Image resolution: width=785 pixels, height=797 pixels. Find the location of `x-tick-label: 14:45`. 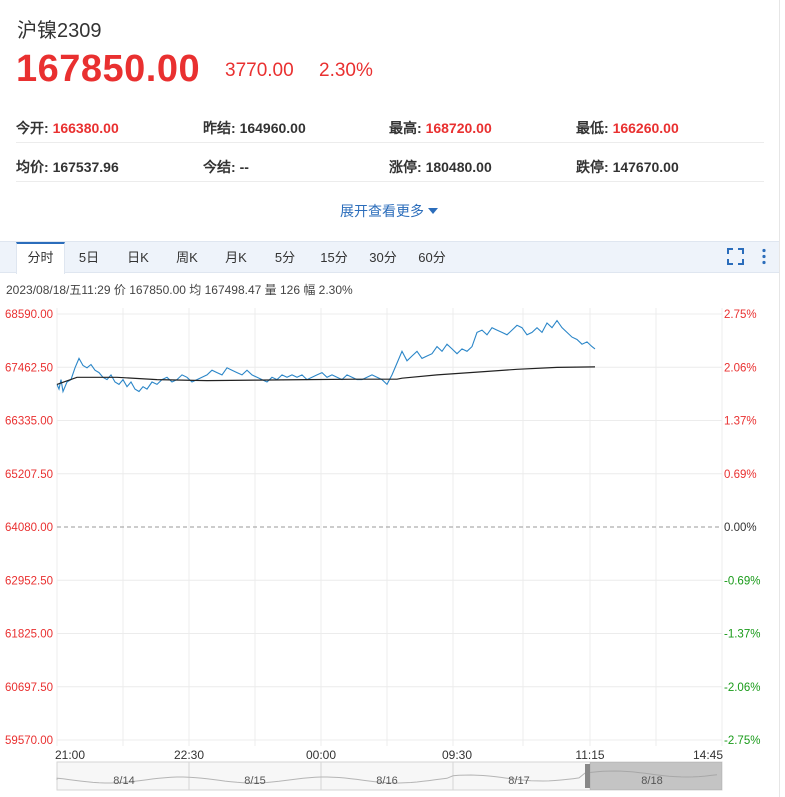

x-tick-label: 14:45 is located at coordinates (708, 755).